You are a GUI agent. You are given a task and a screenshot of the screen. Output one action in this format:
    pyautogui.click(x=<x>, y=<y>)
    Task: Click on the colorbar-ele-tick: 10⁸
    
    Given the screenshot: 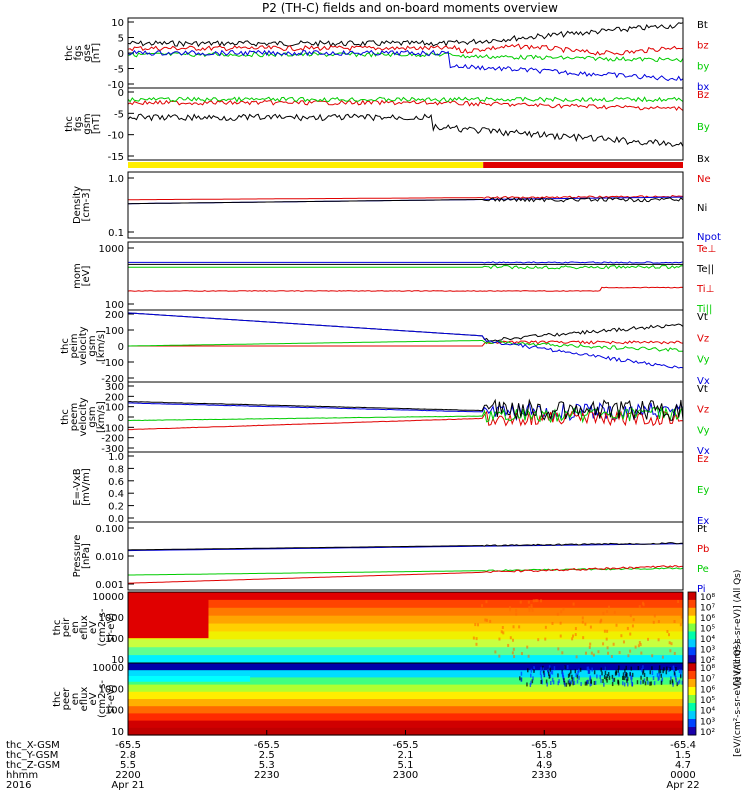 What is the action you would take?
    pyautogui.click(x=707, y=669)
    